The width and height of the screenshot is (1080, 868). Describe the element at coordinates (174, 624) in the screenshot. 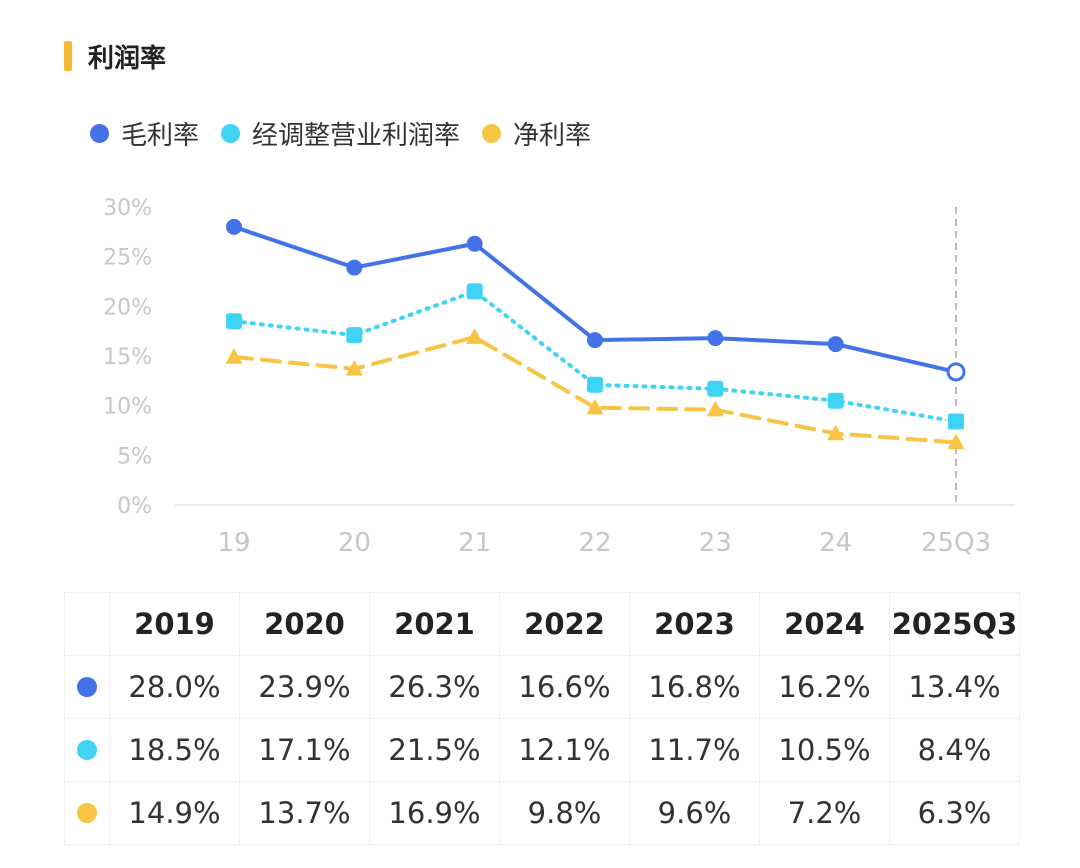

I see `table-header-cell: 2019` at that location.